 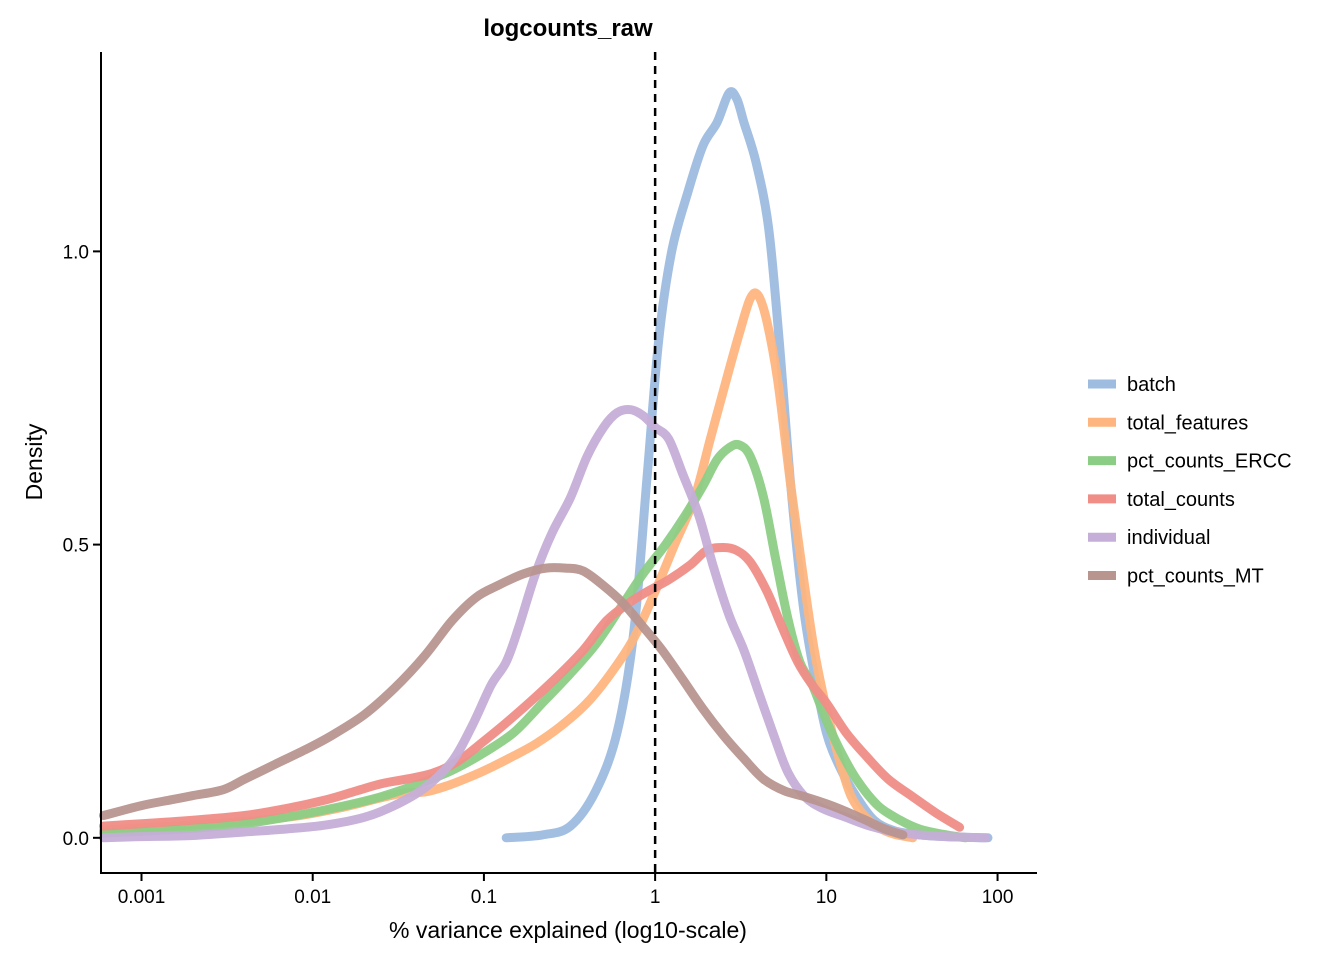 What do you see at coordinates (76, 839) in the screenshot?
I see `y-tick-label: 0.0` at bounding box center [76, 839].